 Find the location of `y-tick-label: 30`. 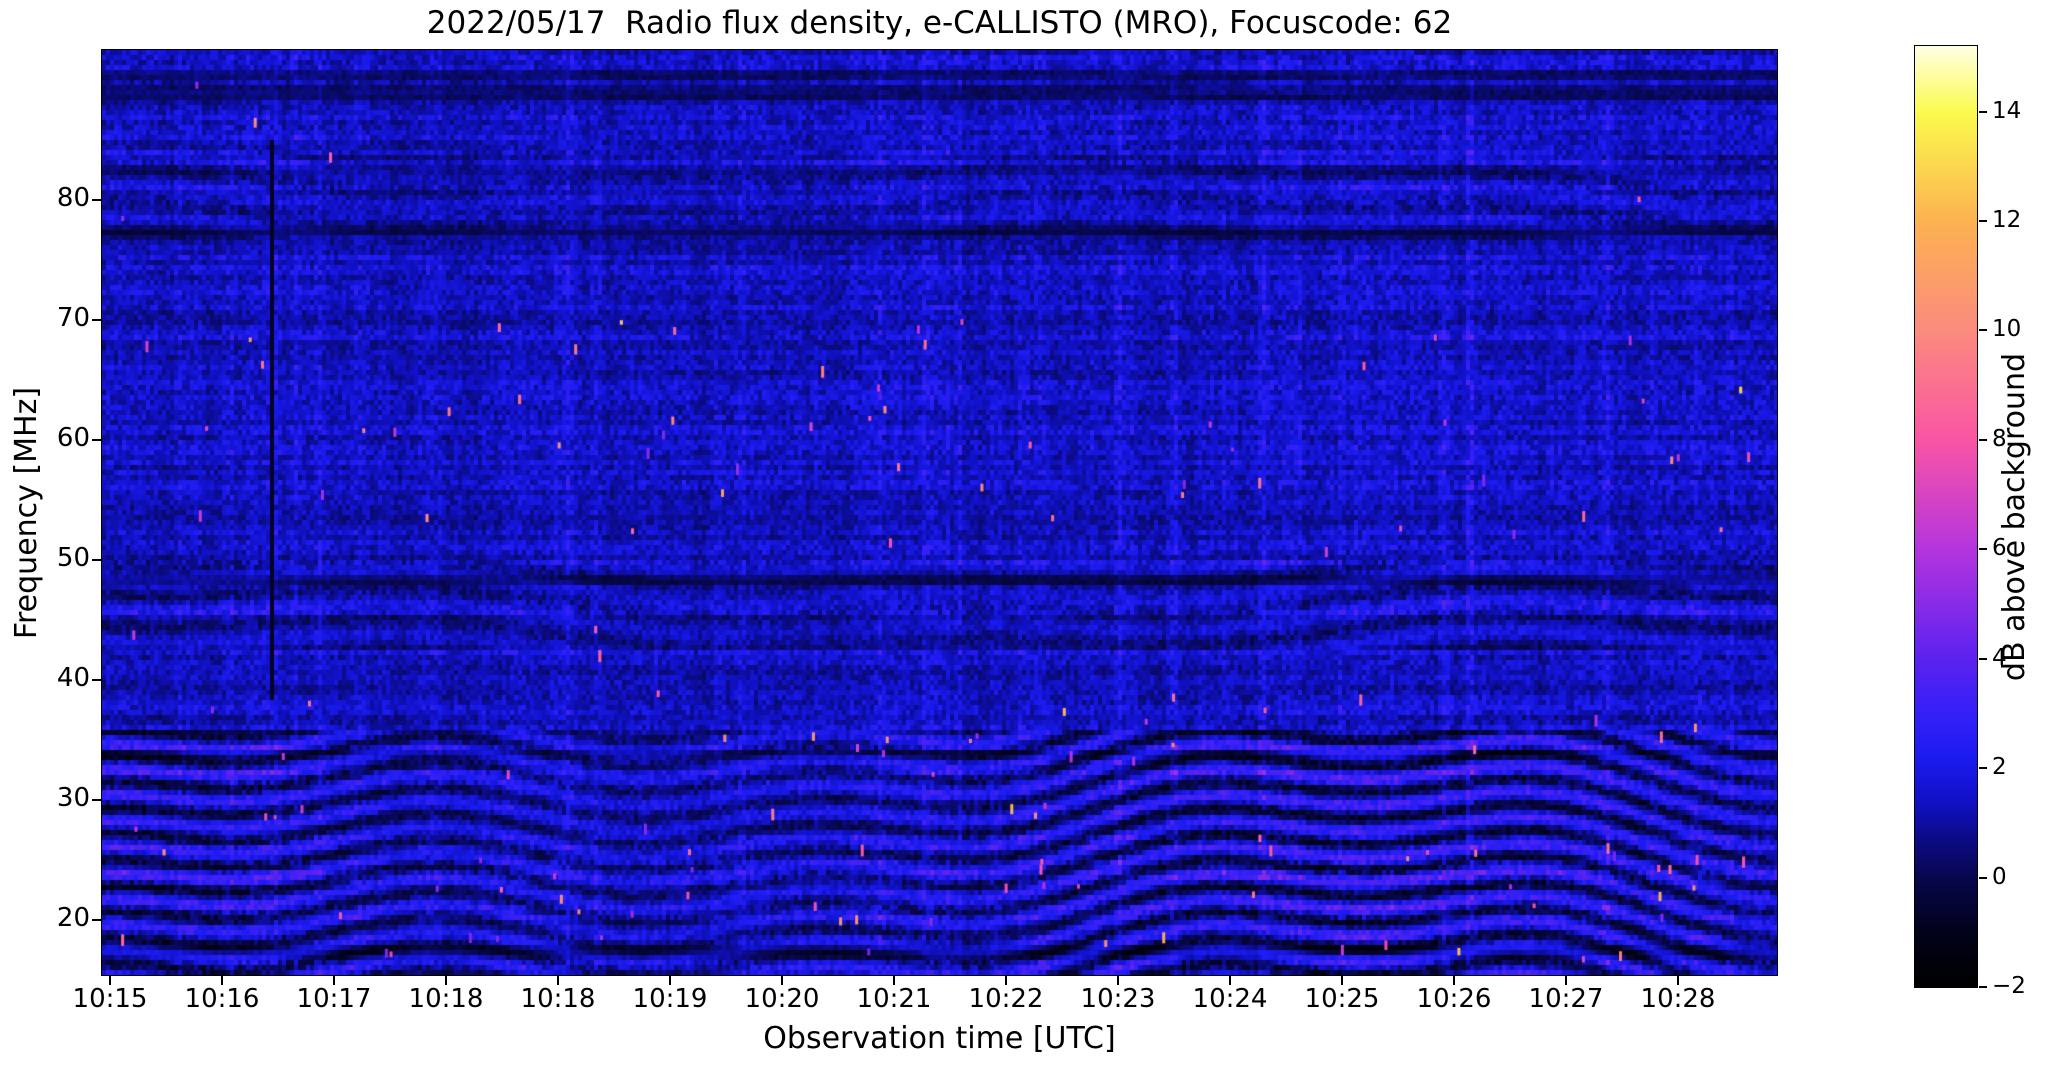

y-tick-label: 30 is located at coordinates (73, 798).